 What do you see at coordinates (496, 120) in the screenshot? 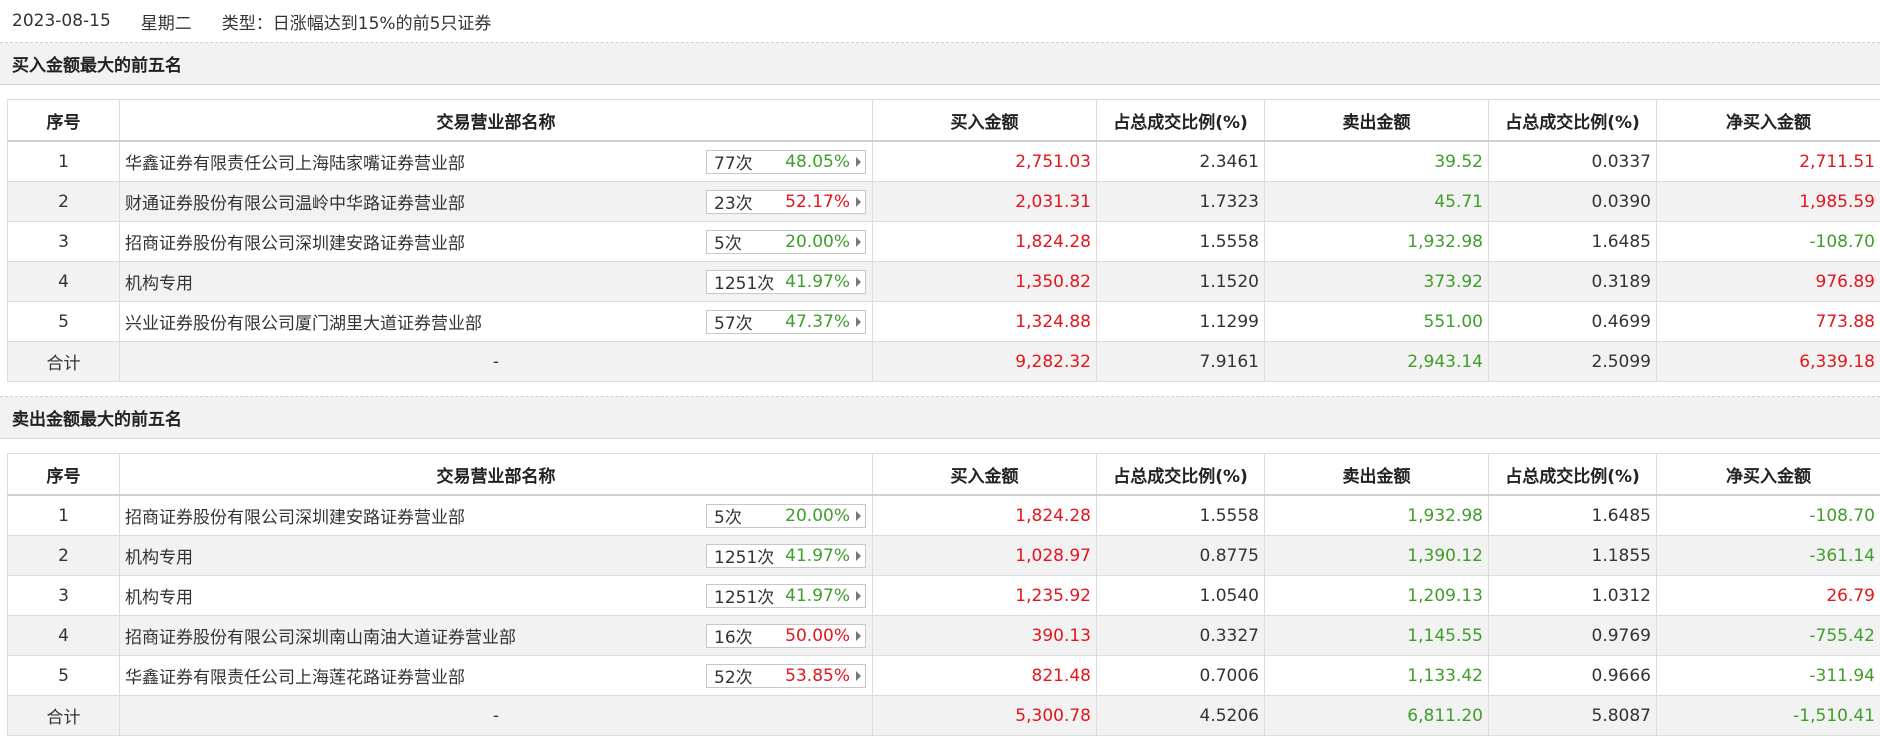
I see `col-header-branch: 交易营业部名称` at bounding box center [496, 120].